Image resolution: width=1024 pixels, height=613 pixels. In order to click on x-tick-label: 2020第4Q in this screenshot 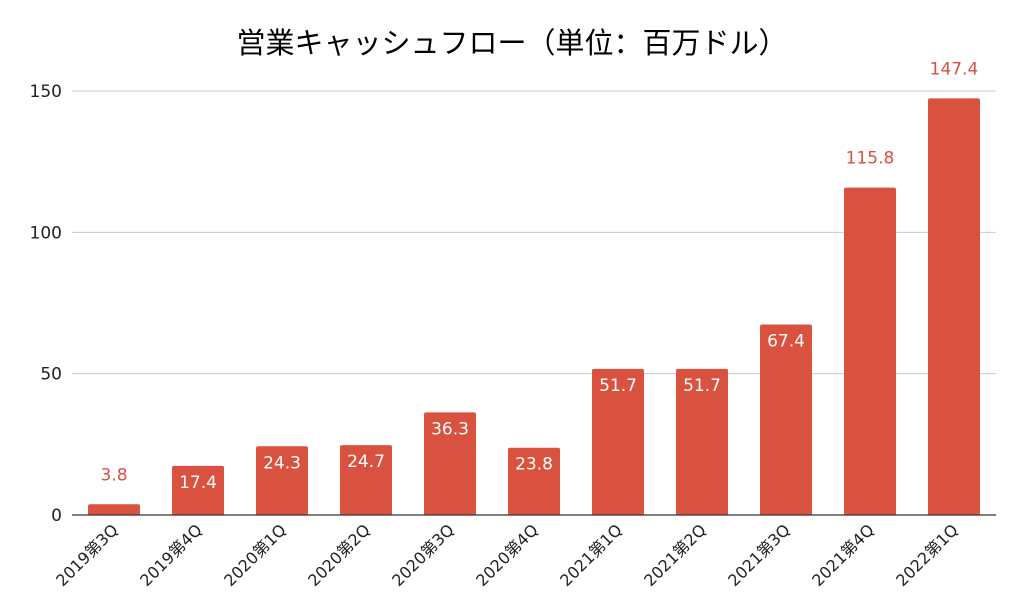, I will do `click(507, 555)`.